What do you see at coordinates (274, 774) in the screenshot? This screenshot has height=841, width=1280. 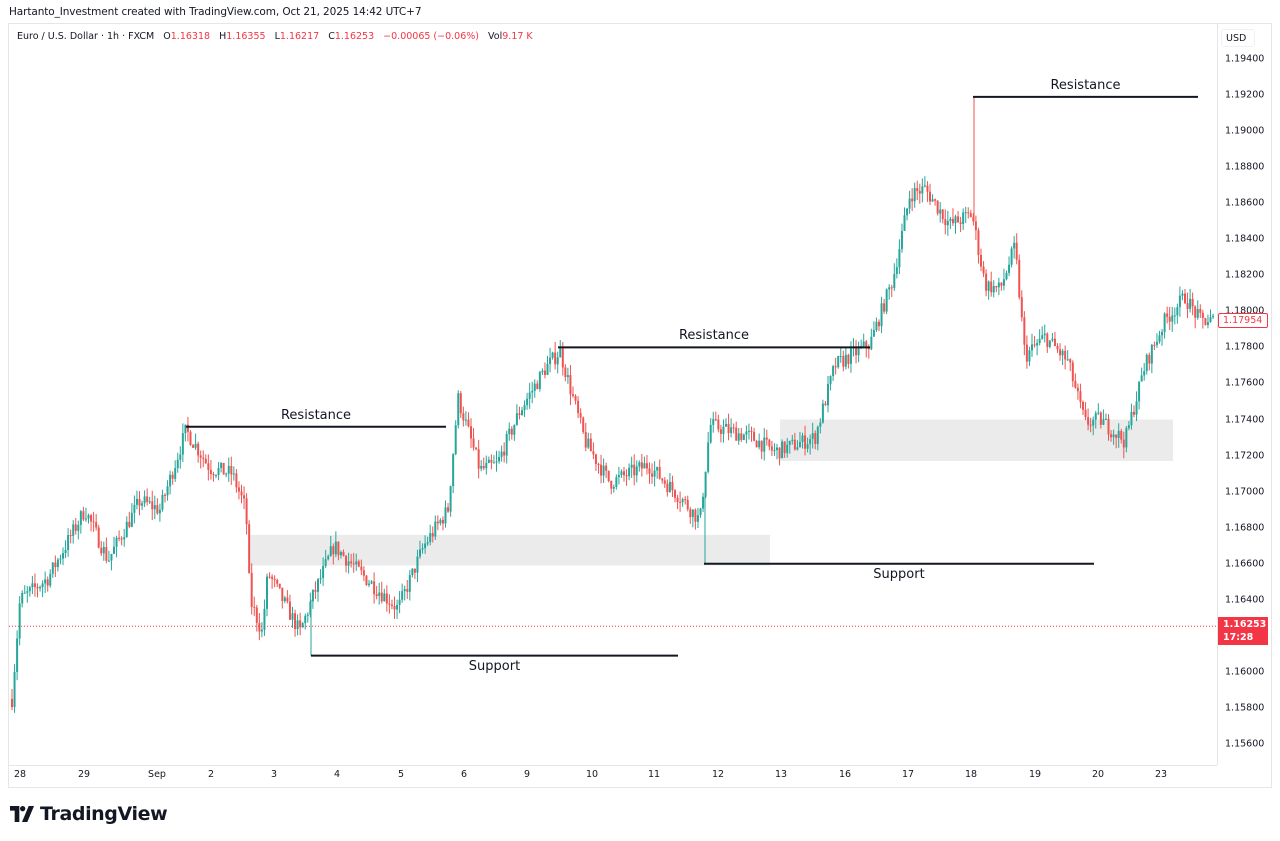 I see `time-tick: 3` at bounding box center [274, 774].